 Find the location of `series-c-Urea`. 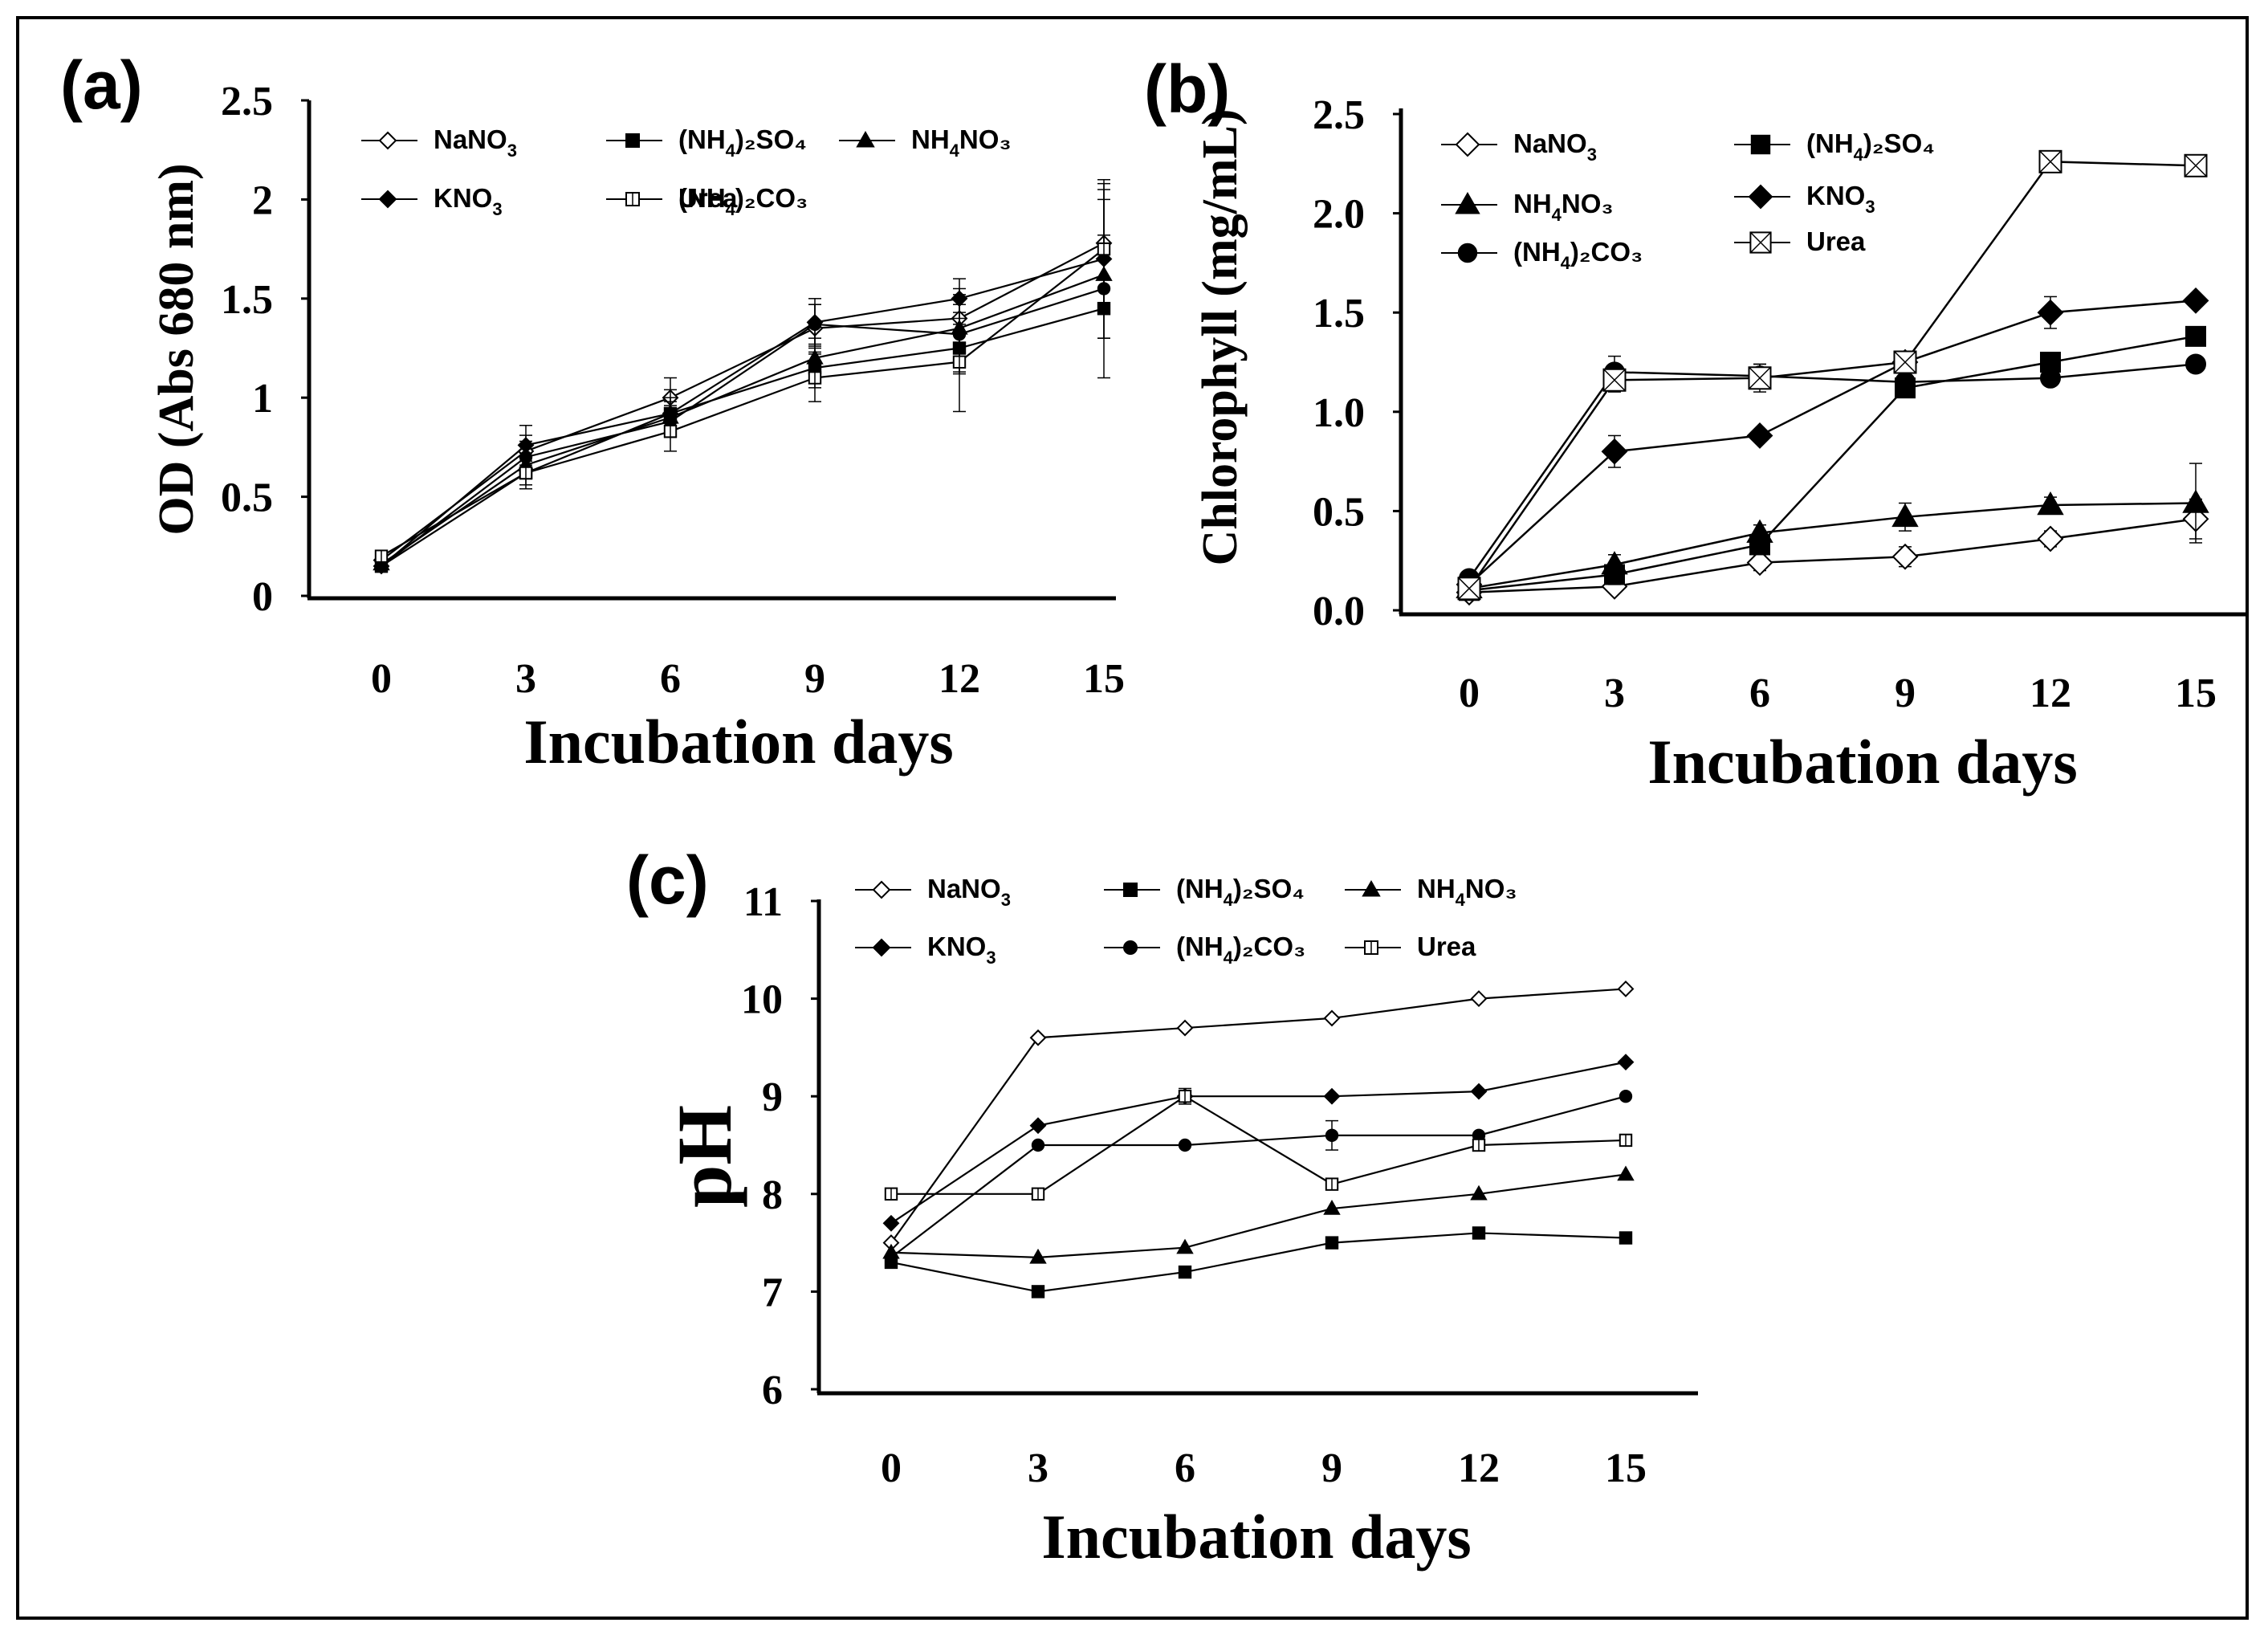

series-c-Urea is located at coordinates (1258, 1144).